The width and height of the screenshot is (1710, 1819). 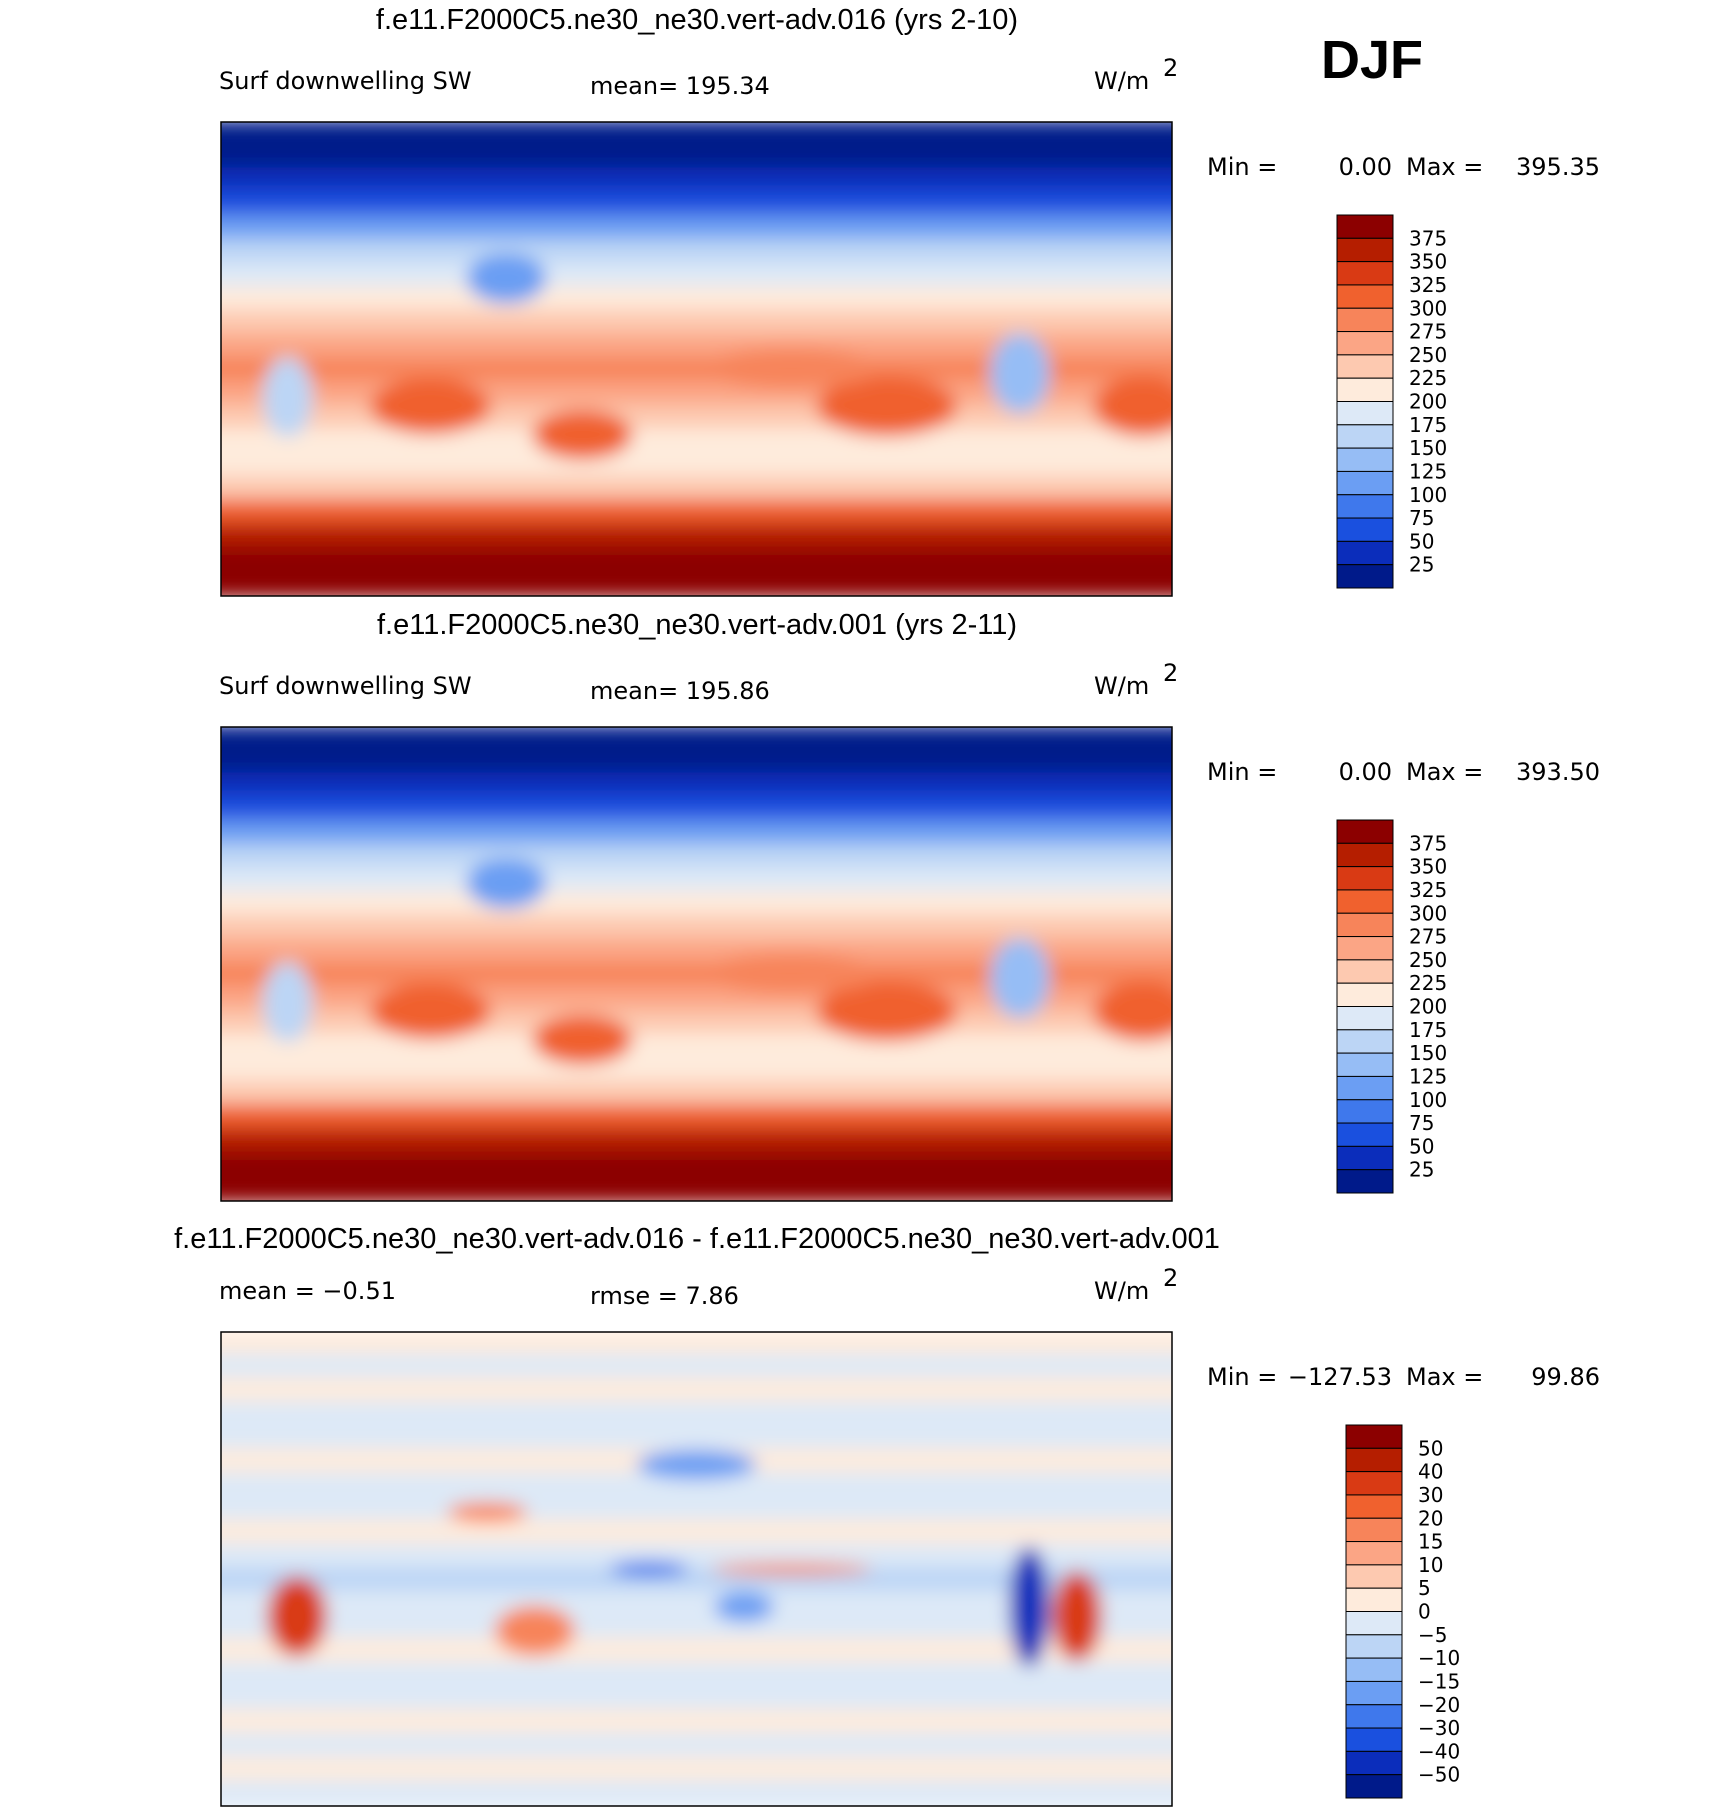 I want to click on colorbar-label: −50, so click(x=1439, y=1775).